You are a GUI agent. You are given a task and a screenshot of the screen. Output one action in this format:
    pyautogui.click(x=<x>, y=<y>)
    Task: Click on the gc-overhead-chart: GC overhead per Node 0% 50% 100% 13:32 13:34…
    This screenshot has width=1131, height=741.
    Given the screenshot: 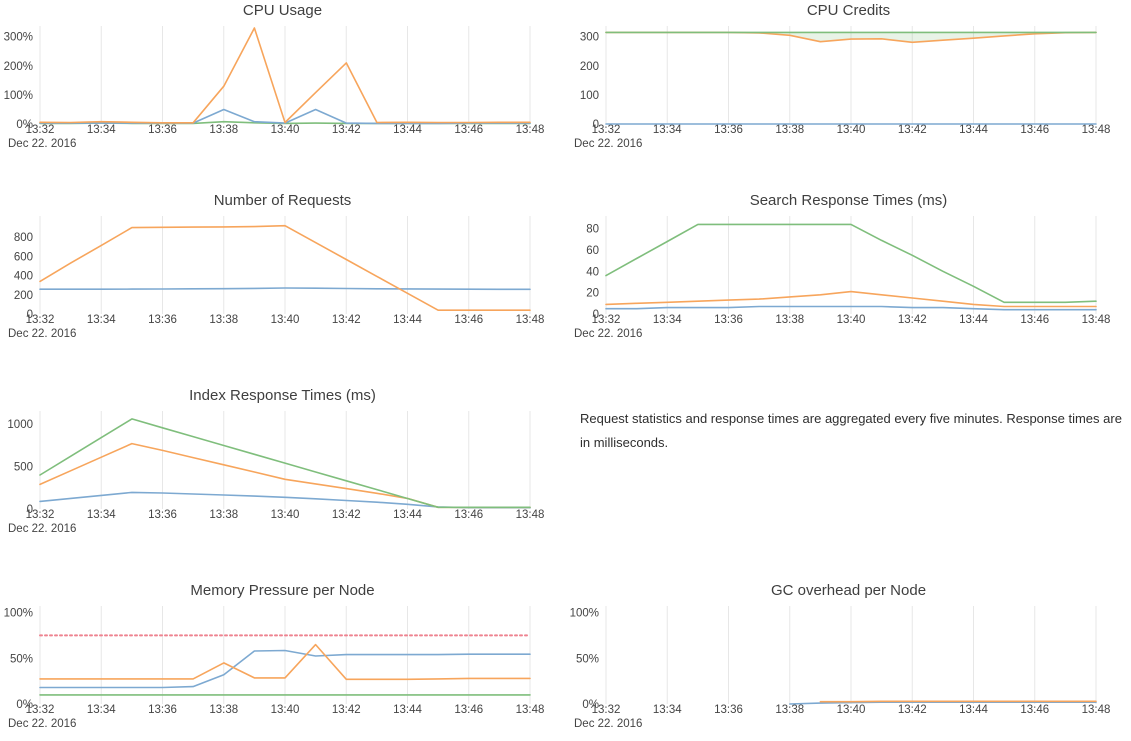 What is the action you would take?
    pyautogui.click(x=848, y=660)
    